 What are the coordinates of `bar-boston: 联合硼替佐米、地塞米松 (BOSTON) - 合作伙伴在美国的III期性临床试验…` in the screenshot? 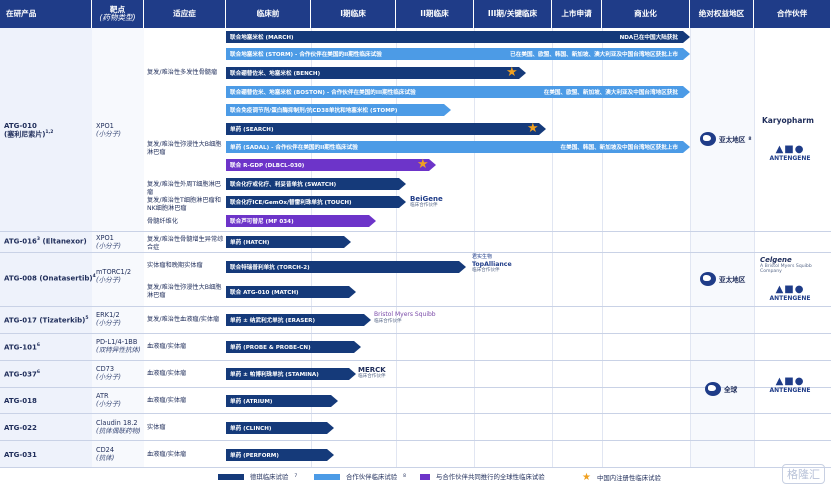 It's located at (458, 92).